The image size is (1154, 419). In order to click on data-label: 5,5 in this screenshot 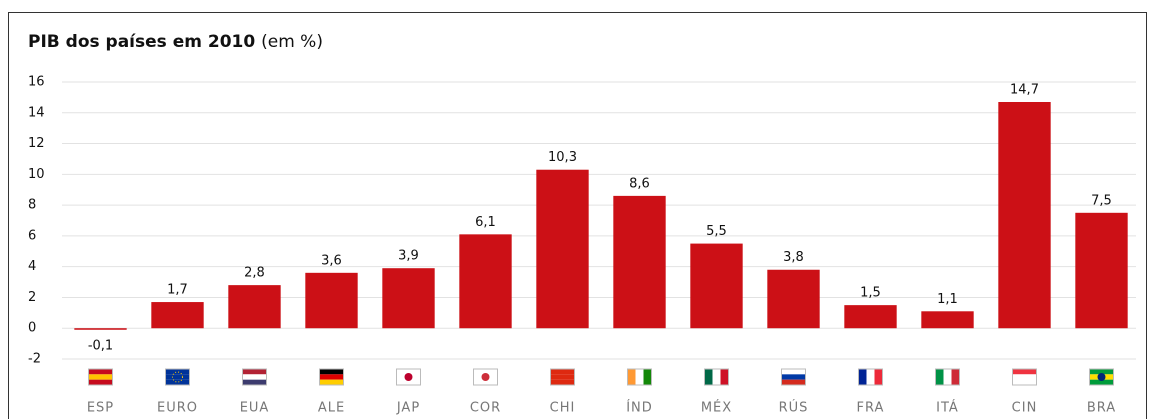, I will do `click(716, 231)`.